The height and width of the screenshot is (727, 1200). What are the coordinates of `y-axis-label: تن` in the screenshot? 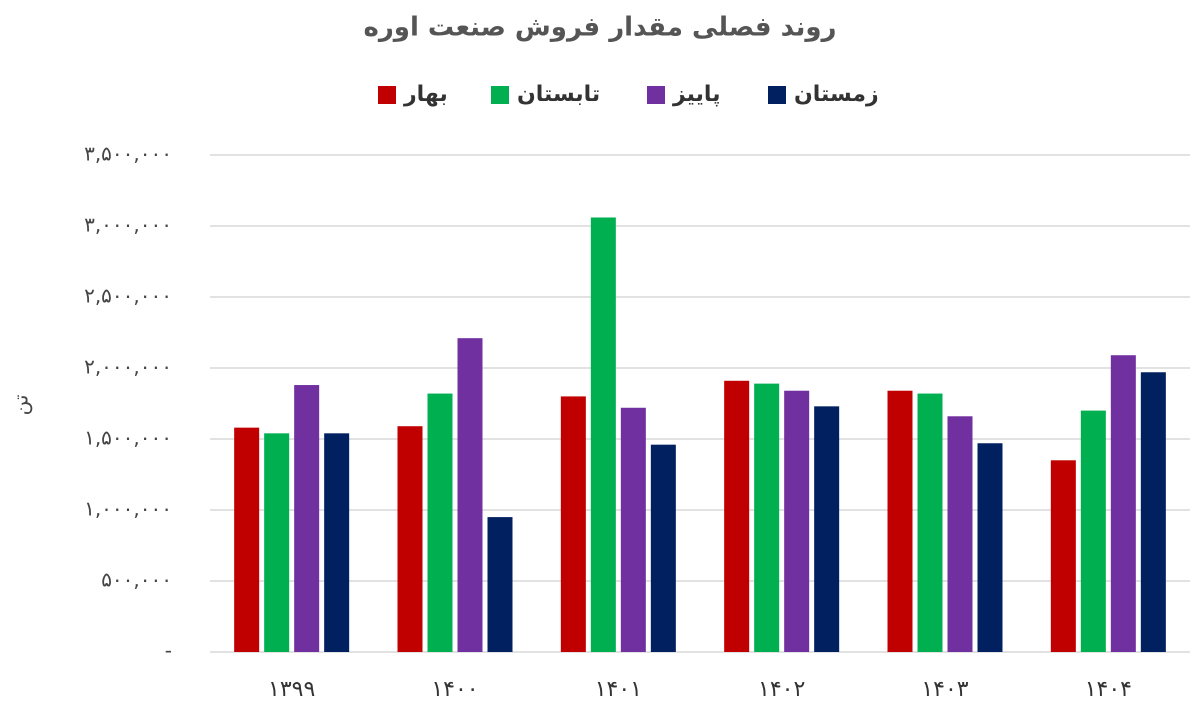 It's located at (21, 405).